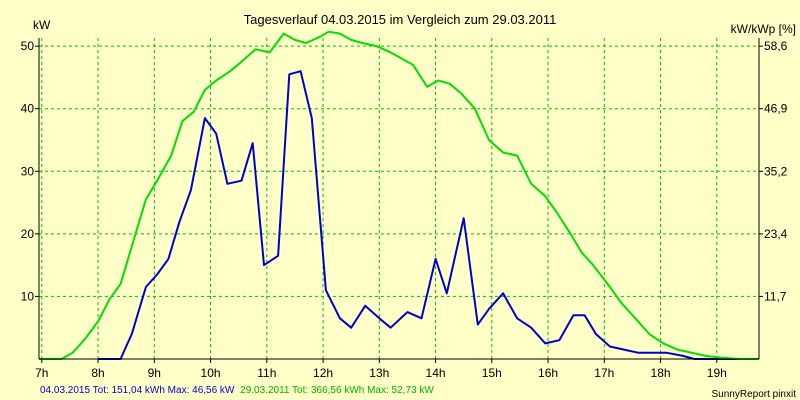  What do you see at coordinates (775, 296) in the screenshot?
I see `y-tick-label-right: 11,7` at bounding box center [775, 296].